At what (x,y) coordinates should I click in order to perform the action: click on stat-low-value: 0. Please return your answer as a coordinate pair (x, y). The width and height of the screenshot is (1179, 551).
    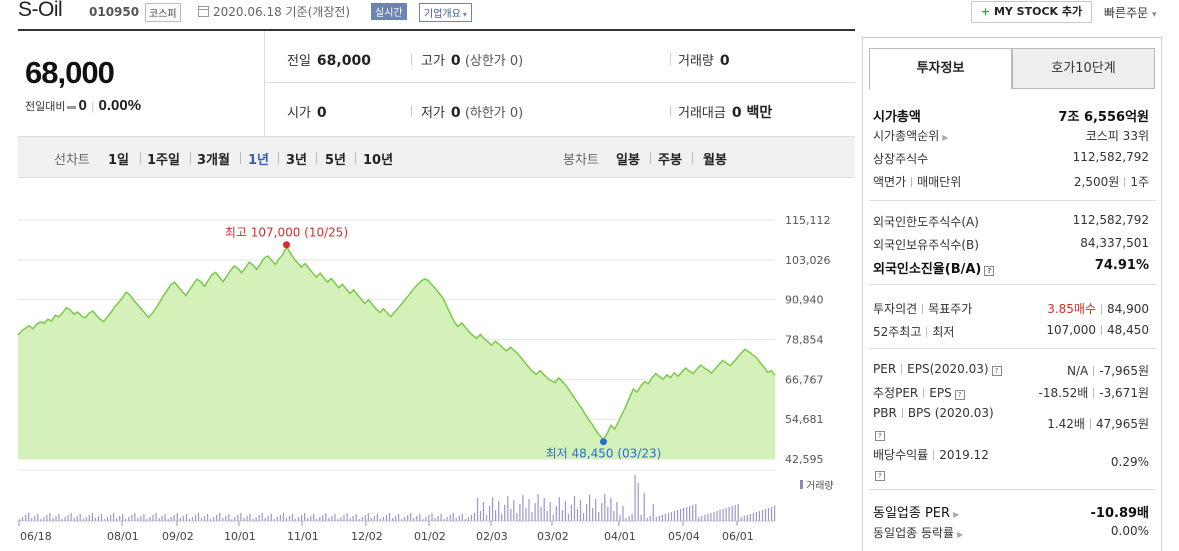
    Looking at the image, I should click on (455, 113).